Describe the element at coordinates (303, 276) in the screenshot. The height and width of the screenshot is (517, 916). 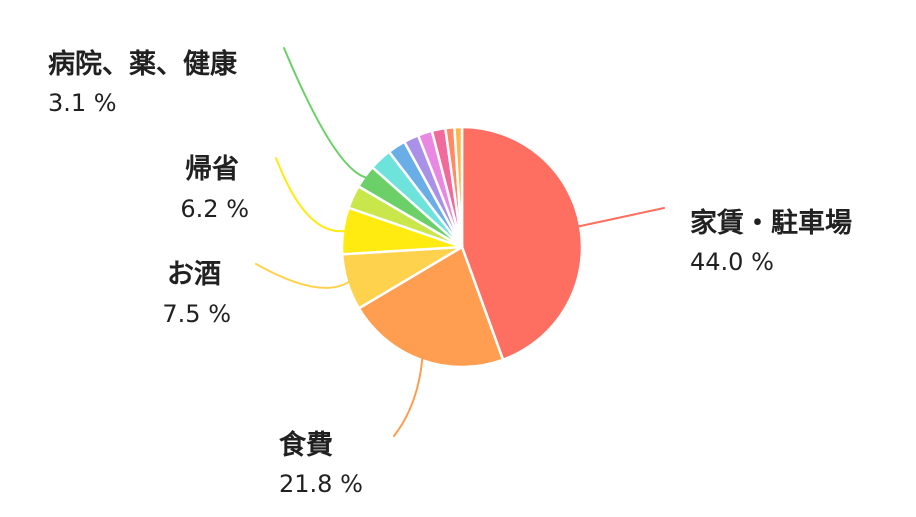
I see `leader-line-alcohol` at that location.